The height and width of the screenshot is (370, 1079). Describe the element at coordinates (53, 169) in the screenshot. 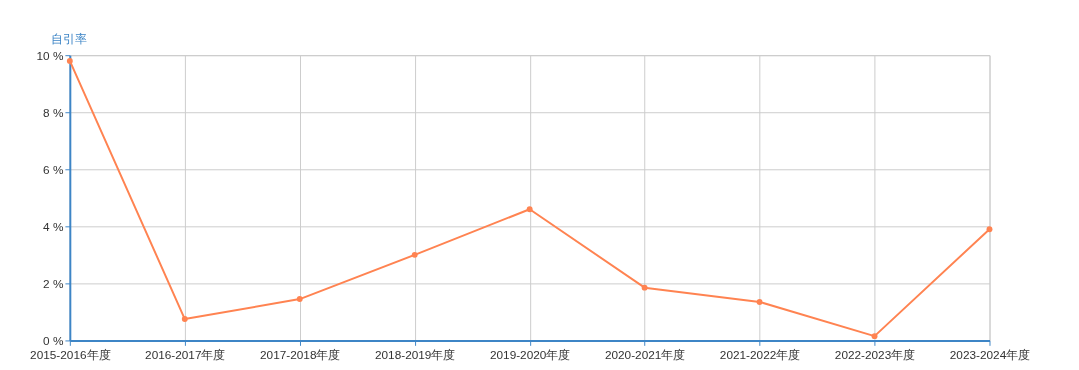

I see `y-tick-label: 6 %` at that location.